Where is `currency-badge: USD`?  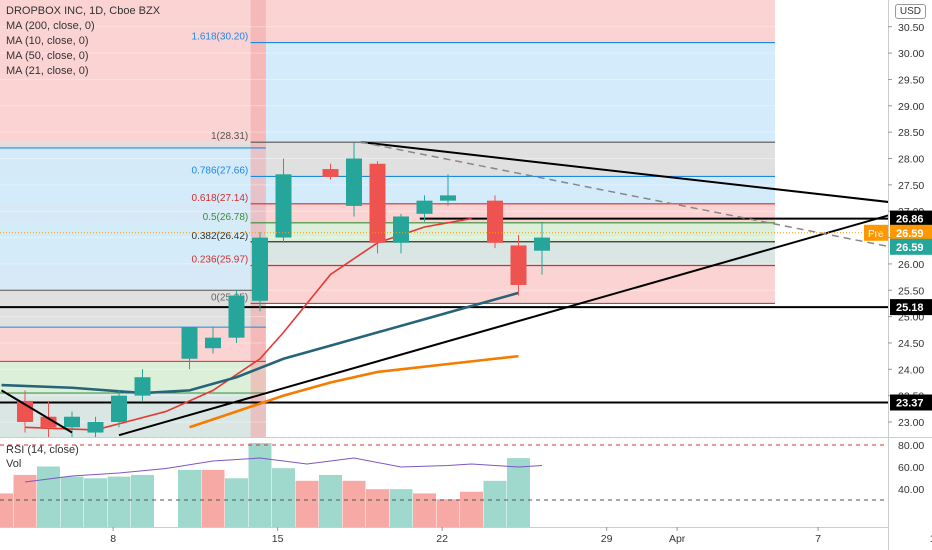
currency-badge: USD is located at coordinates (910, 11).